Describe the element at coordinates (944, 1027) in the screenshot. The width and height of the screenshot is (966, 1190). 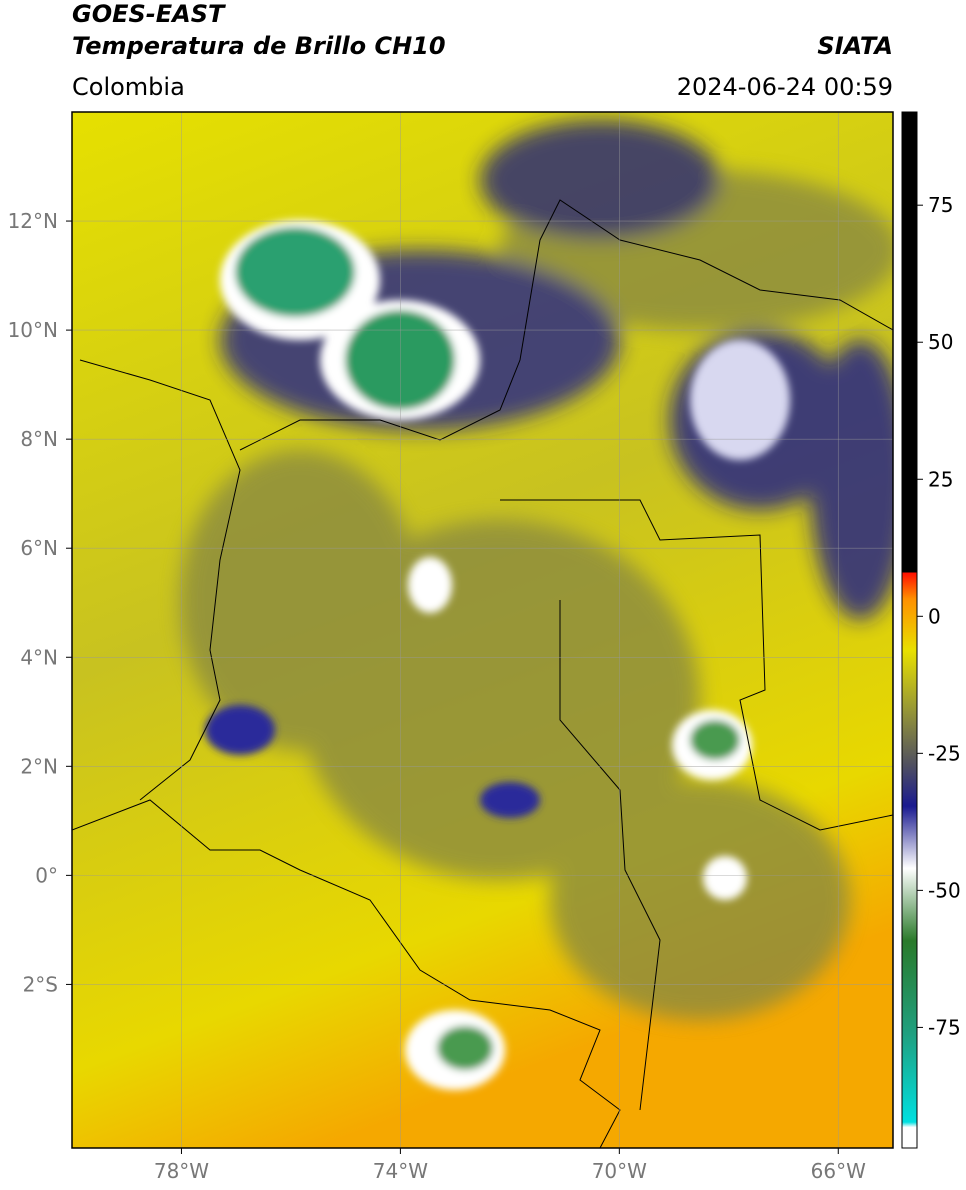
I see `colorbar-tick-label: -75` at that location.